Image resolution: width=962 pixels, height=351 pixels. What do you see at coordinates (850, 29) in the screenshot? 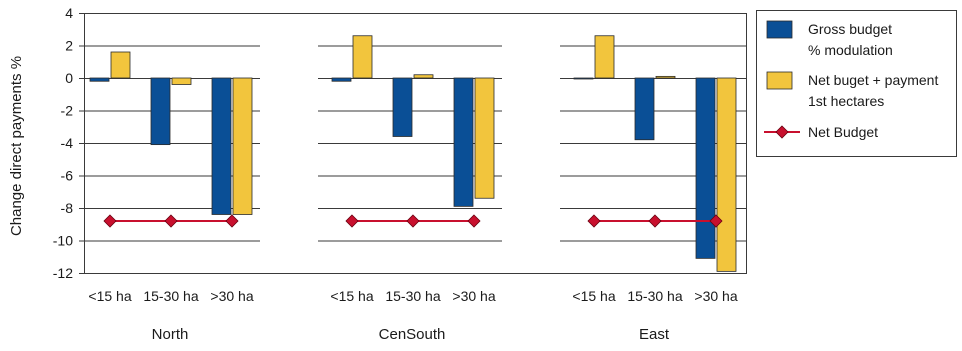
I see `legend-label: Gross budget` at bounding box center [850, 29].